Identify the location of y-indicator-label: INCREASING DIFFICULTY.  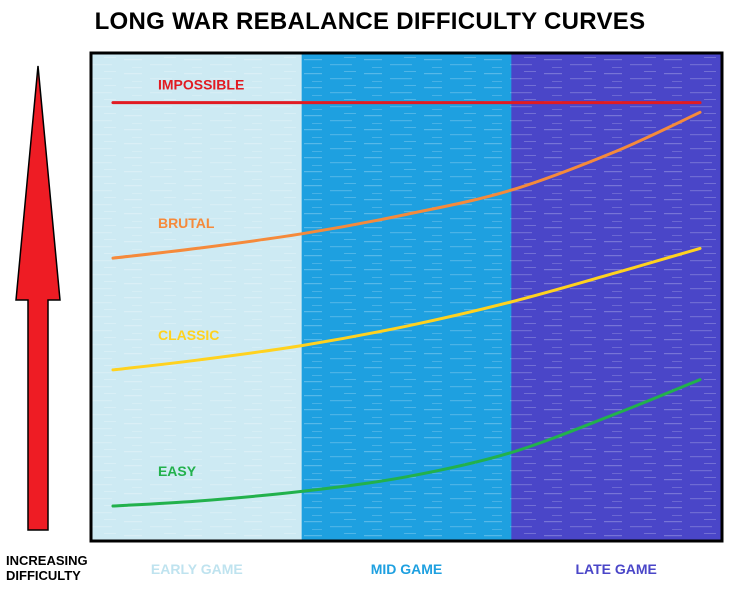
(47, 568).